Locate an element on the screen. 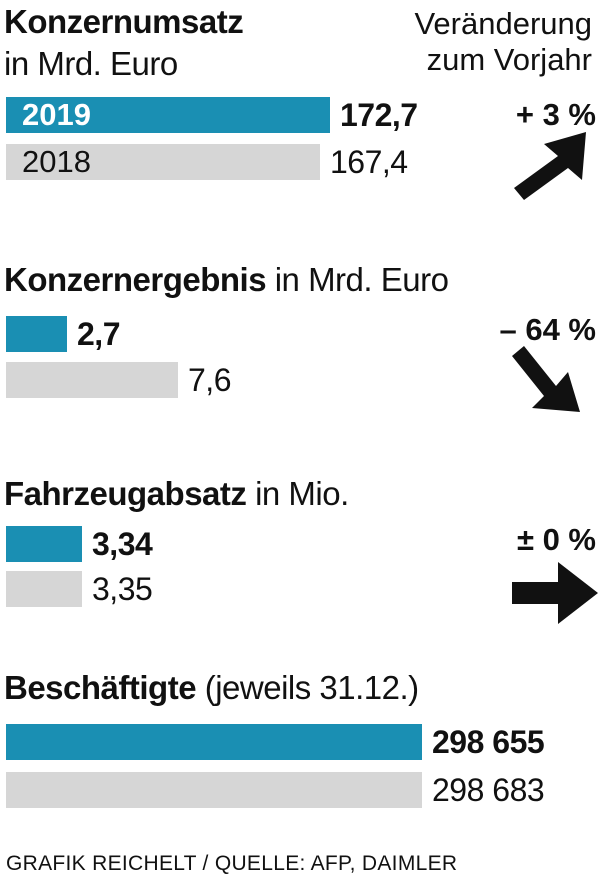  bar-employees-previous is located at coordinates (214, 790).